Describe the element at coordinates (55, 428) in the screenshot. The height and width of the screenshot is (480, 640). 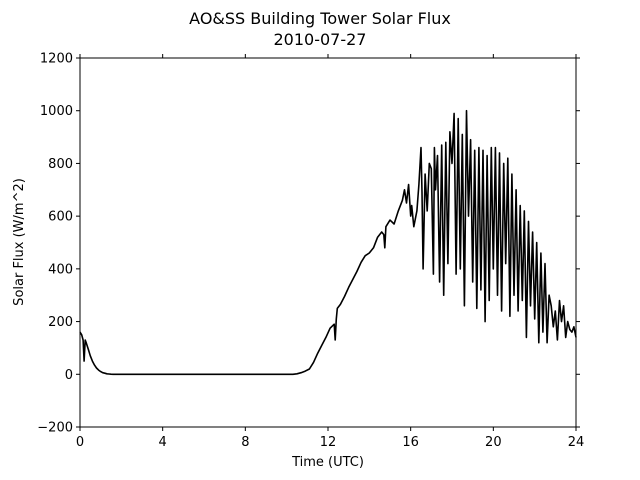
I see `y-tick-label: −200` at that location.